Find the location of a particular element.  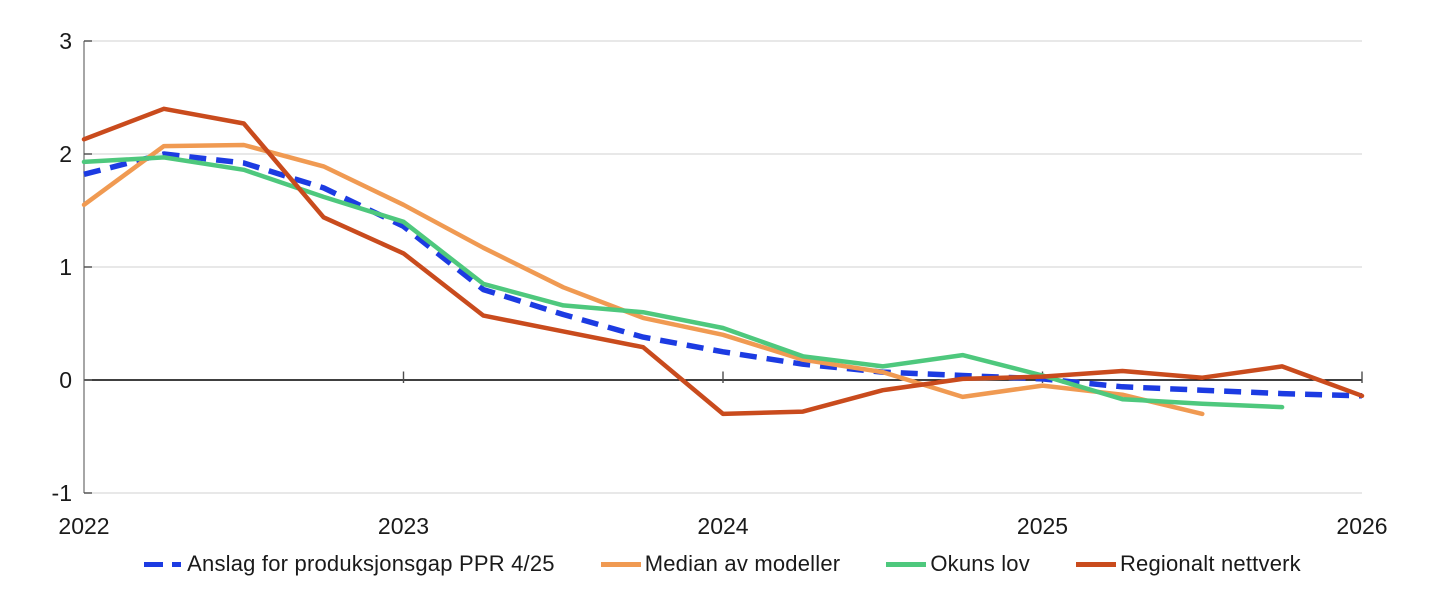

y-axis-label: -1 is located at coordinates (62, 493).